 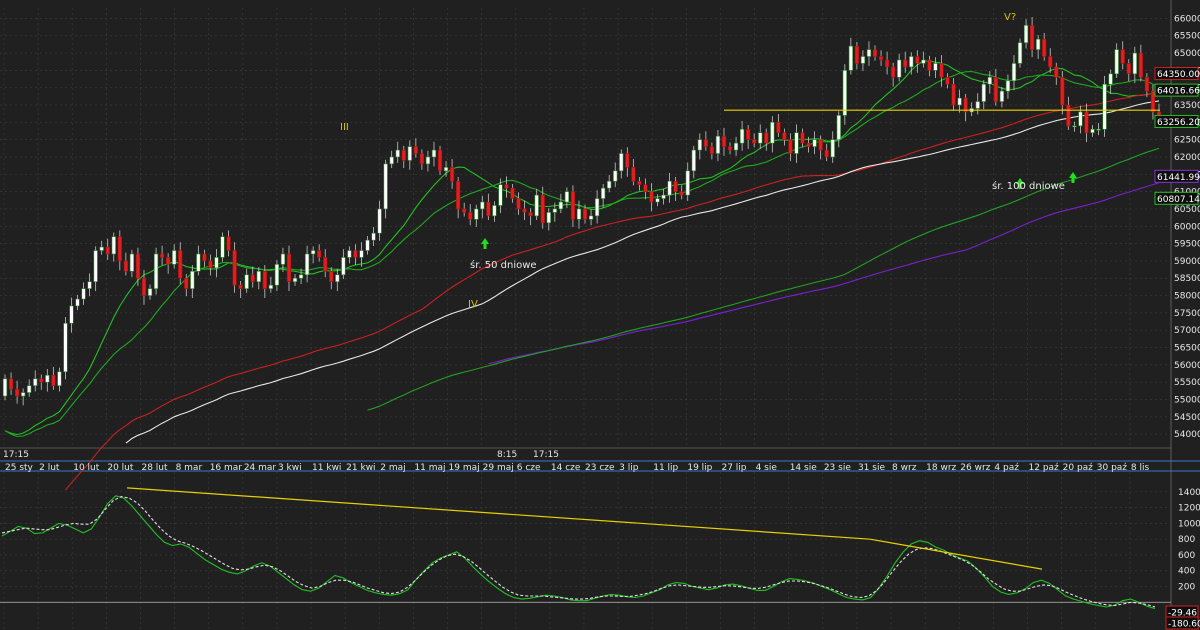 What do you see at coordinates (1187, 435) in the screenshot?
I see `y-tick-label: 54000` at bounding box center [1187, 435].